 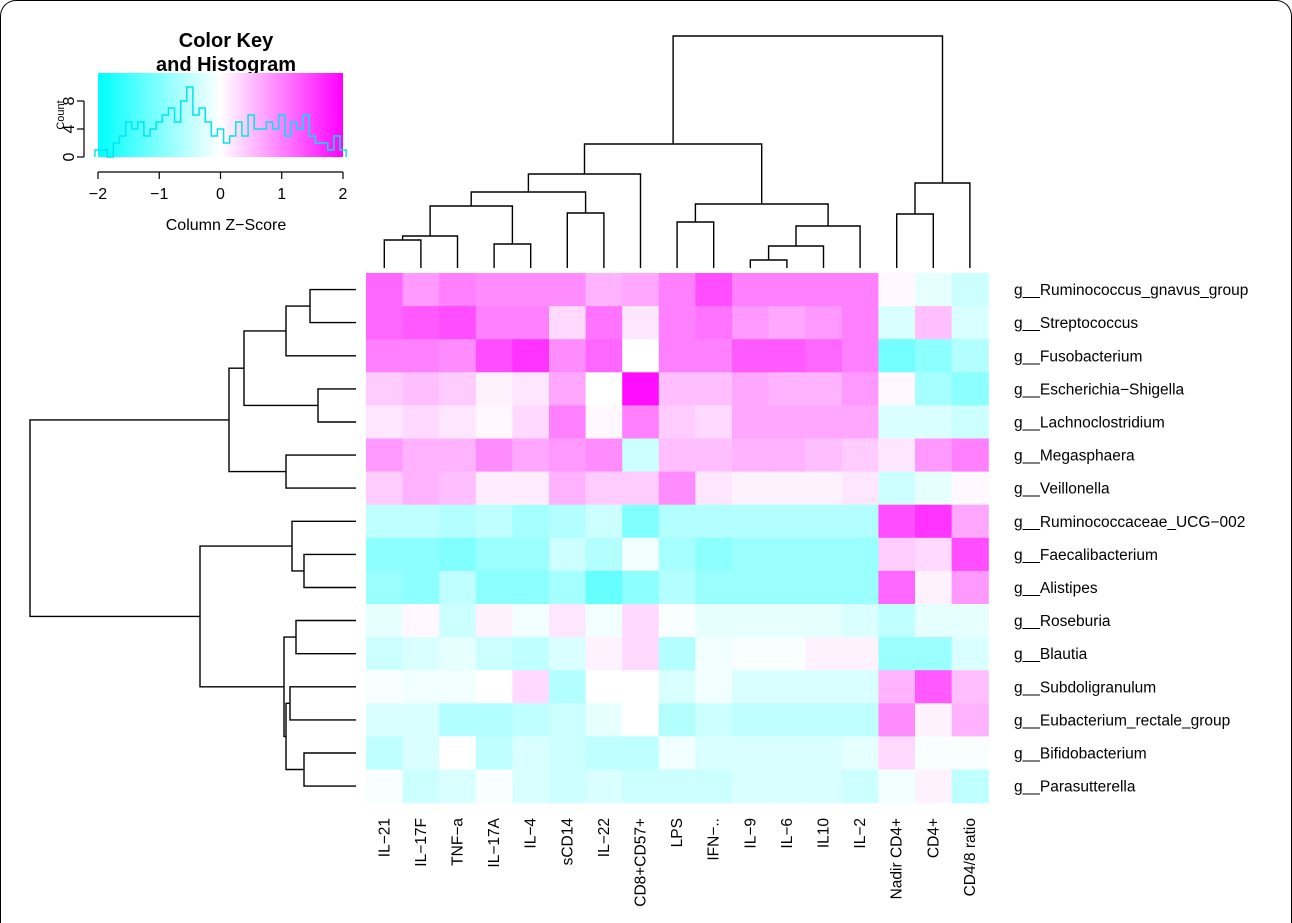 What do you see at coordinates (824, 833) in the screenshot?
I see `column-label: IL10` at bounding box center [824, 833].